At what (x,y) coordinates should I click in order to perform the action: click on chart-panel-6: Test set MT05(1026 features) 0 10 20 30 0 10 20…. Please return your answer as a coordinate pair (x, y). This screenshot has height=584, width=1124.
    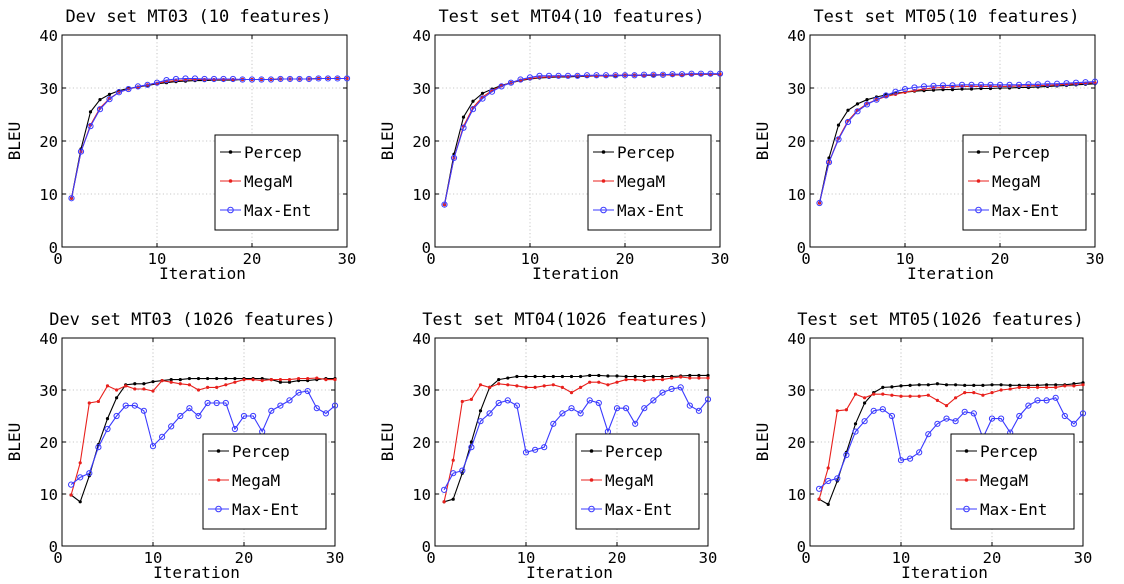
    Looking at the image, I should click on (922, 446).